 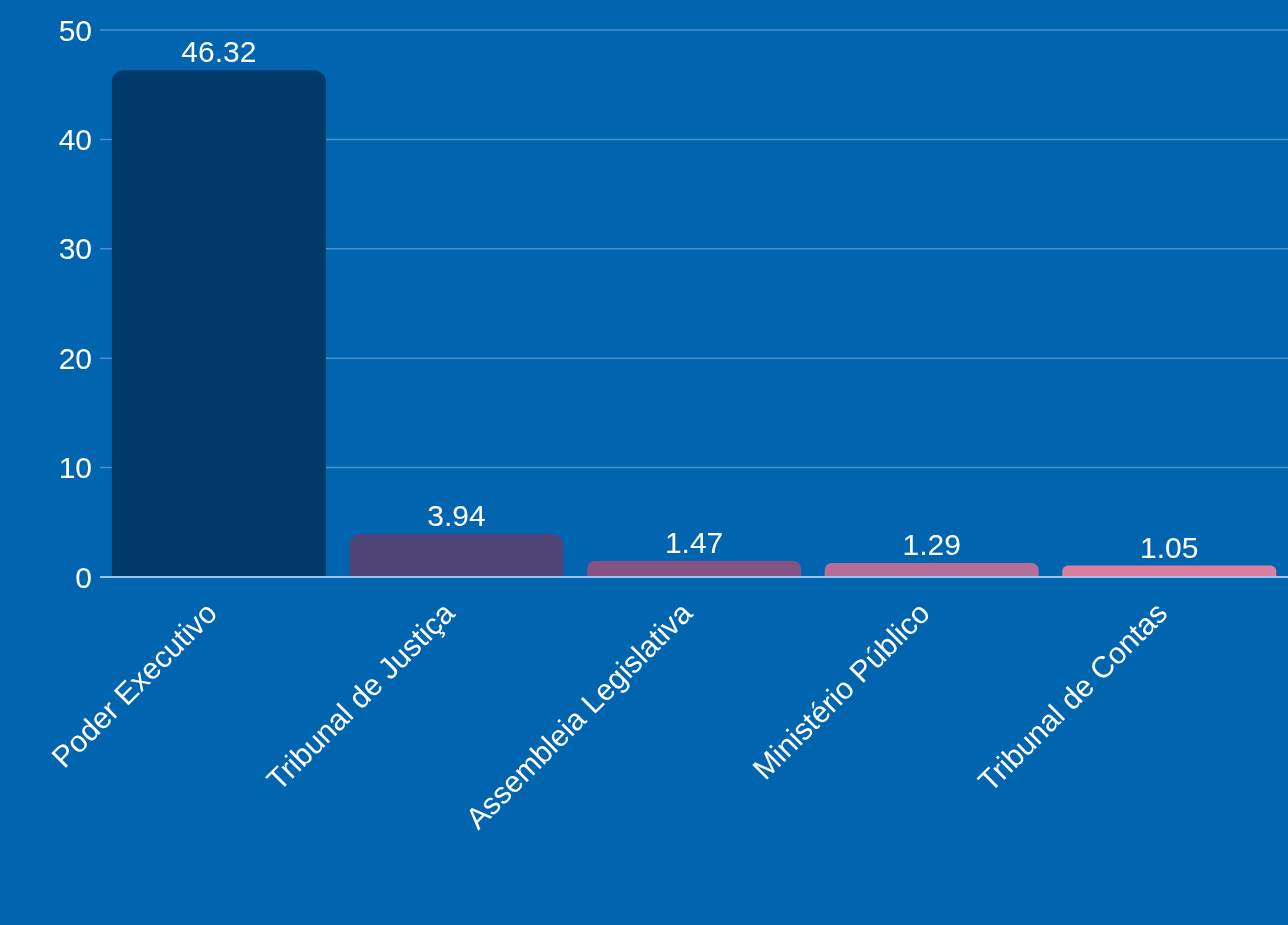 What do you see at coordinates (1169, 547) in the screenshot?
I see `data-label: 1.05` at bounding box center [1169, 547].